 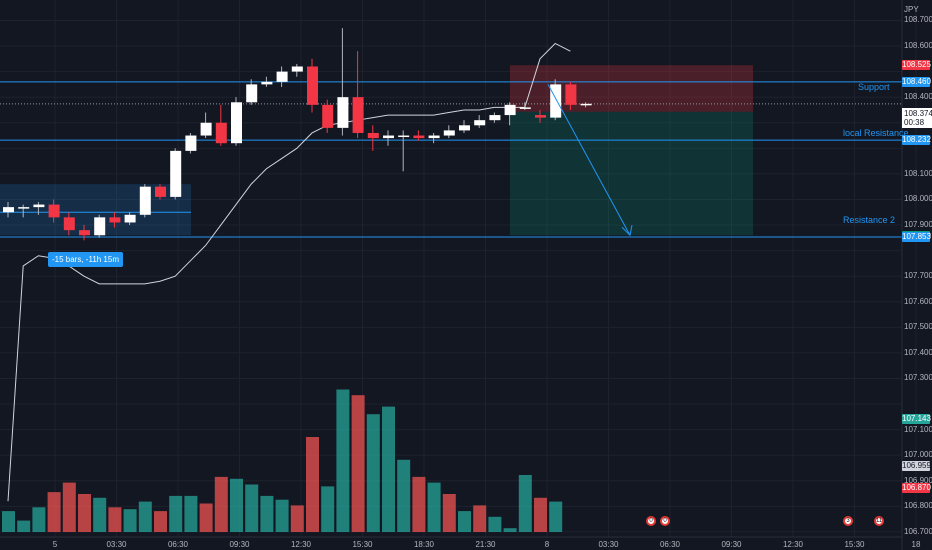 What do you see at coordinates (731, 544) in the screenshot?
I see `time-tick: 09:30` at bounding box center [731, 544].